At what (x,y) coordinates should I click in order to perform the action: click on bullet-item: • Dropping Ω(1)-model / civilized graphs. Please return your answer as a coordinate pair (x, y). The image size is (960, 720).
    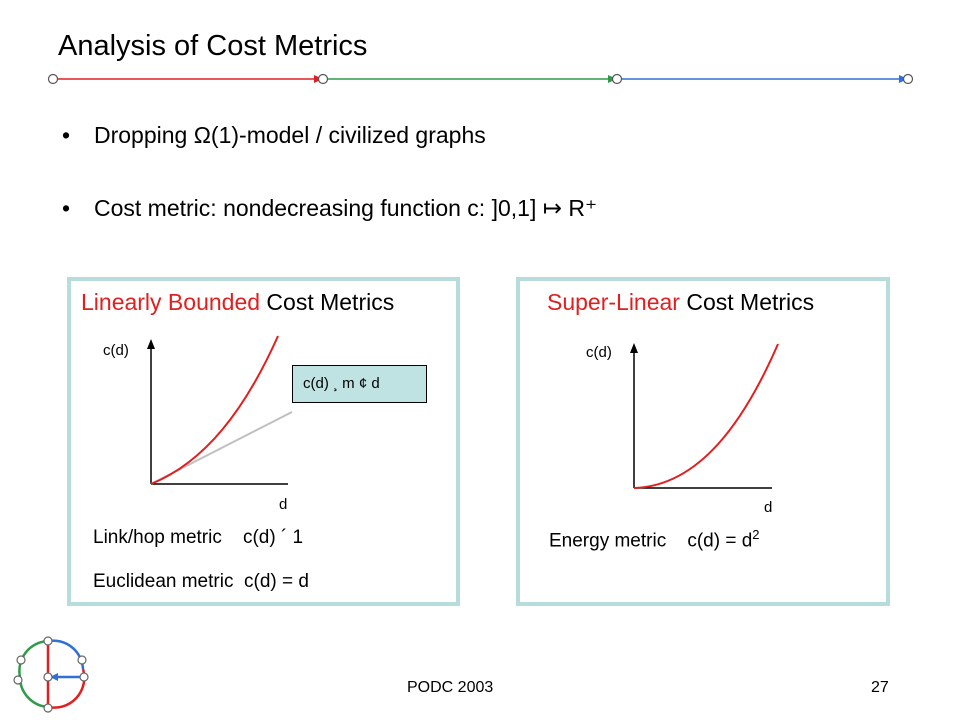
    Looking at the image, I should click on (274, 135).